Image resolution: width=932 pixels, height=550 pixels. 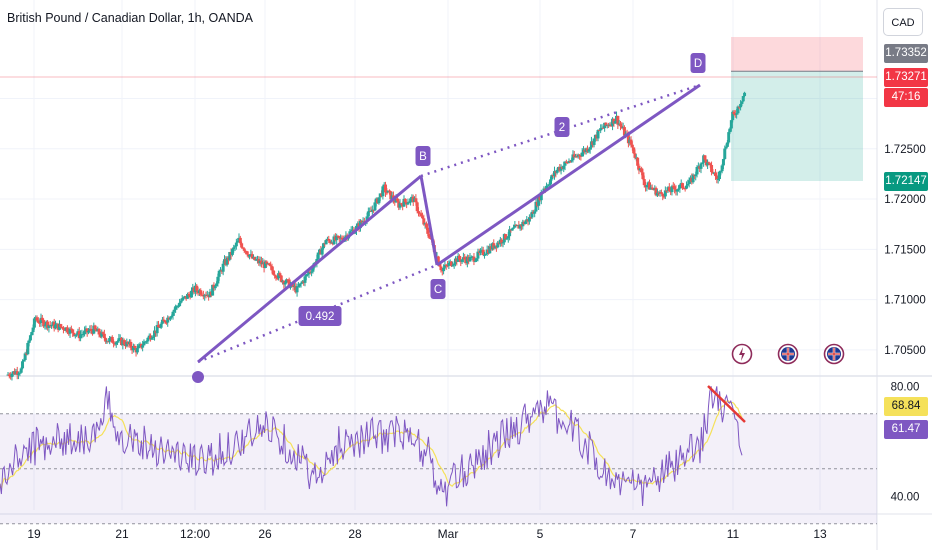 What do you see at coordinates (320, 317) in the screenshot?
I see `ratio-label: 0.492` at bounding box center [320, 317].